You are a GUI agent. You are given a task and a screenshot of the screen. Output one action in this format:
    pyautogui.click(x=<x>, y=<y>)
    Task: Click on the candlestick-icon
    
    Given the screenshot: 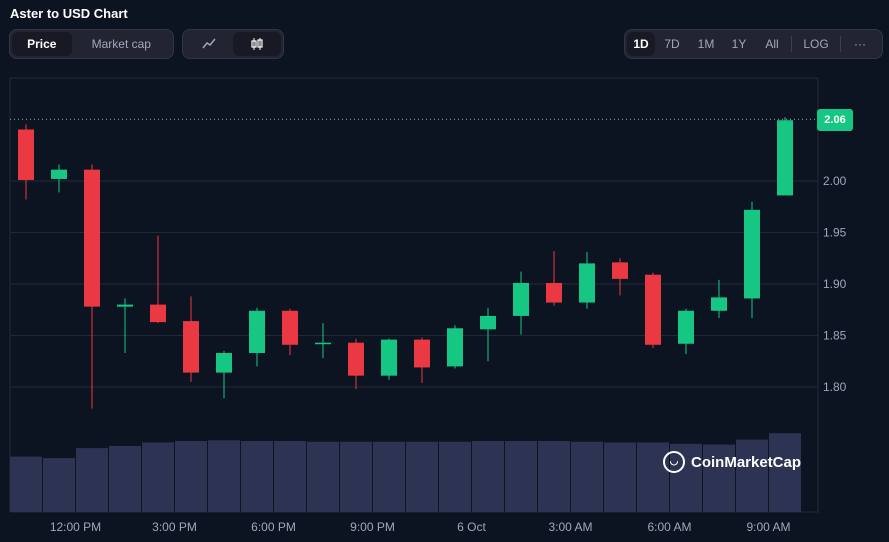 What is the action you would take?
    pyautogui.click(x=257, y=44)
    